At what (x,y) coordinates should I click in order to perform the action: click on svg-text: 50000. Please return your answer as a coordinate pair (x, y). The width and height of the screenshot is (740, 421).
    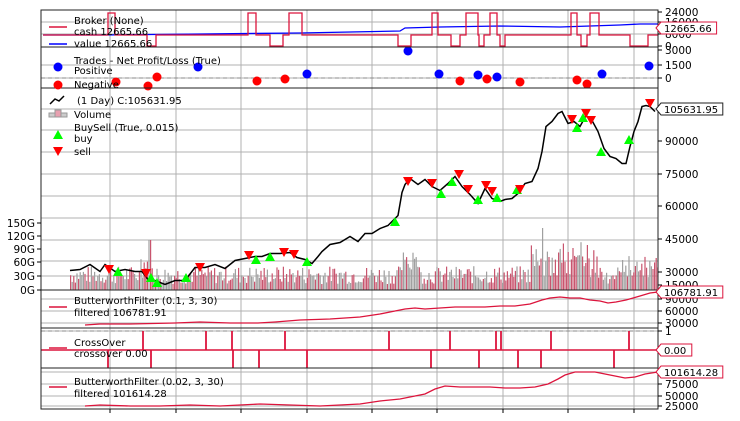
    Looking at the image, I should click on (681, 397).